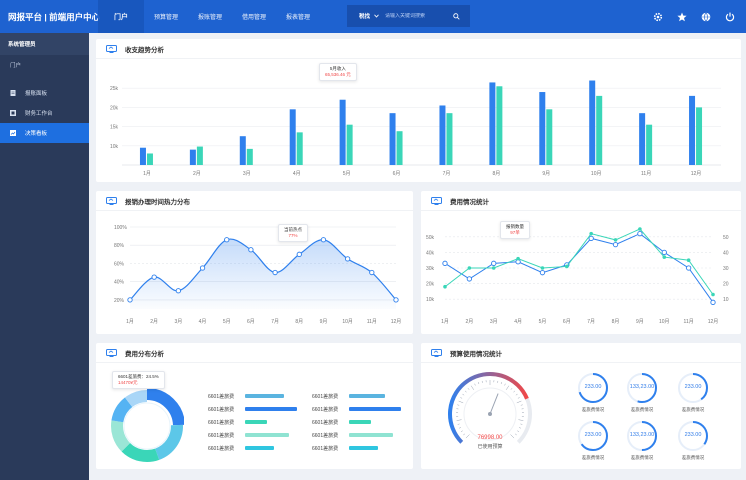 This screenshot has width=746, height=480. Describe the element at coordinates (298, 18) in the screenshot. I see `nav-item-report: 报表管理` at that location.